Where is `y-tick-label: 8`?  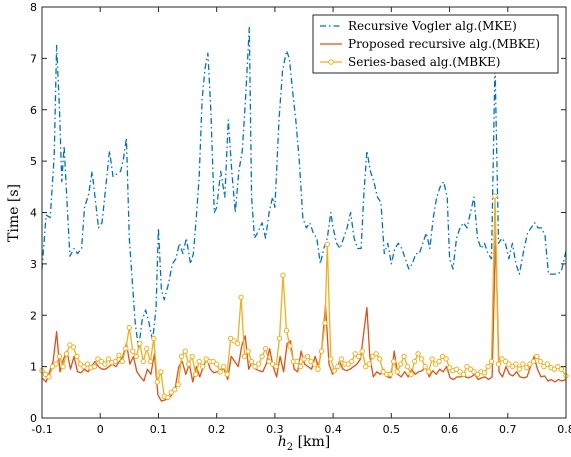
y-tick-label: 8 is located at coordinates (33, 7).